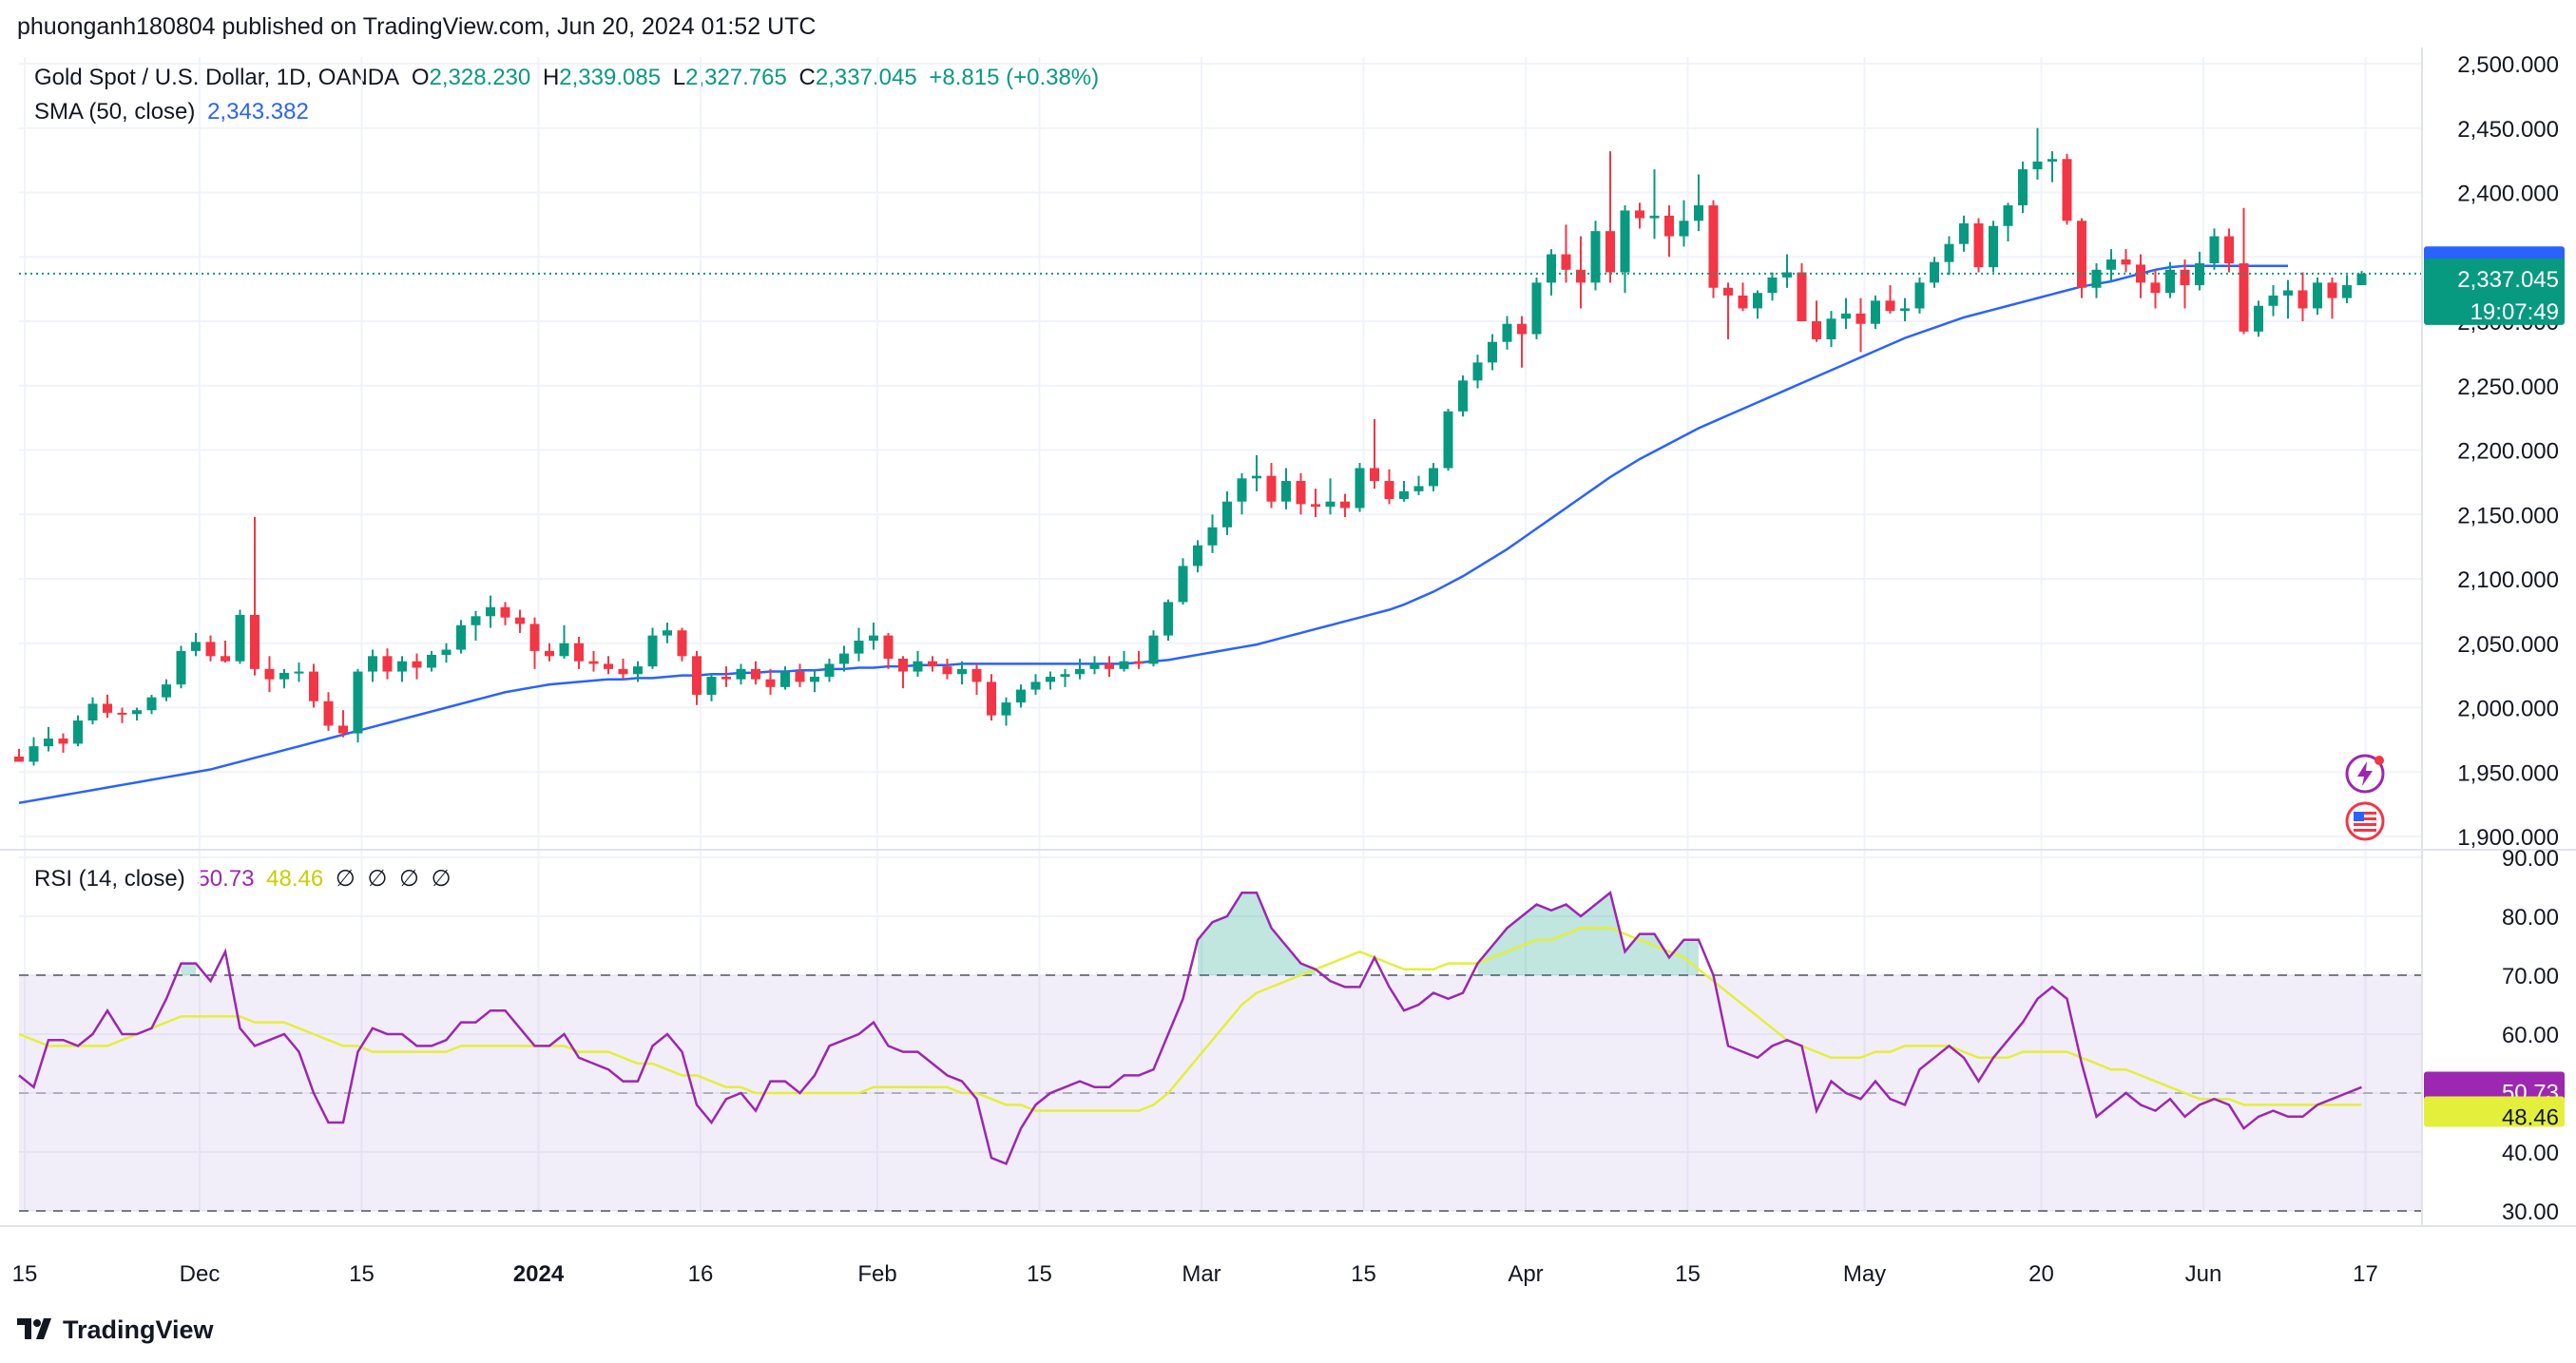 This screenshot has height=1363, width=2576. What do you see at coordinates (866, 77) in the screenshot?
I see `close-value: 2,337.045` at bounding box center [866, 77].